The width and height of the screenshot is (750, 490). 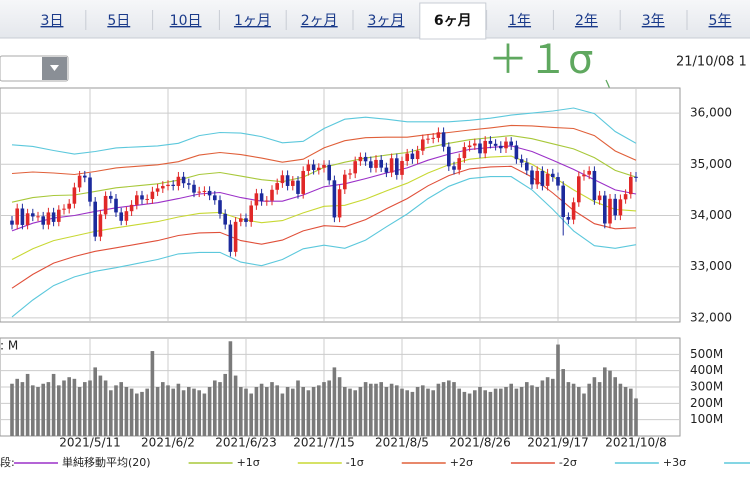 What do you see at coordinates (386, 21) in the screenshot?
I see `tab: 3ヶ月` at bounding box center [386, 21].